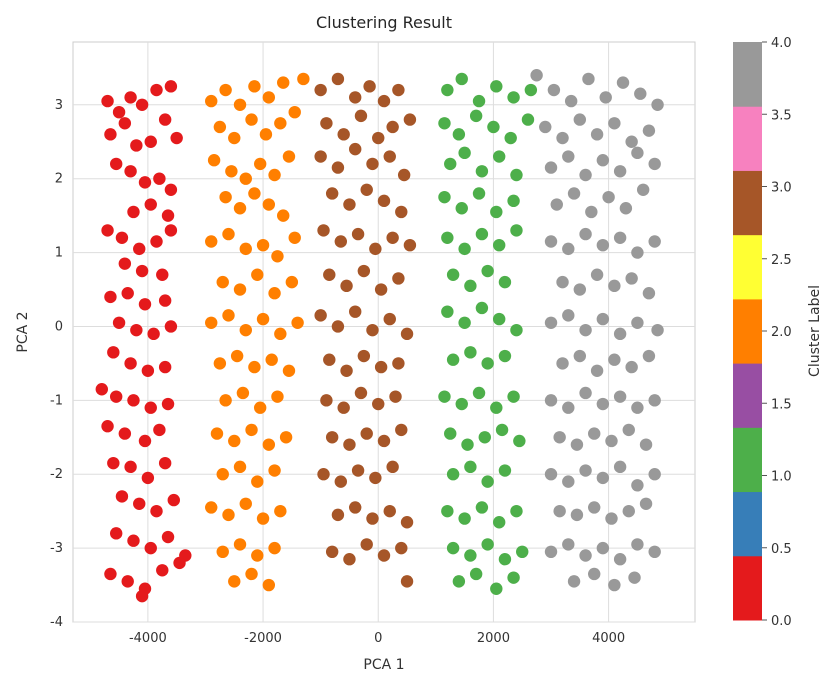 This screenshot has width=831, height=694. I want to click on colorbar-tick-label: 2.0, so click(781, 332).